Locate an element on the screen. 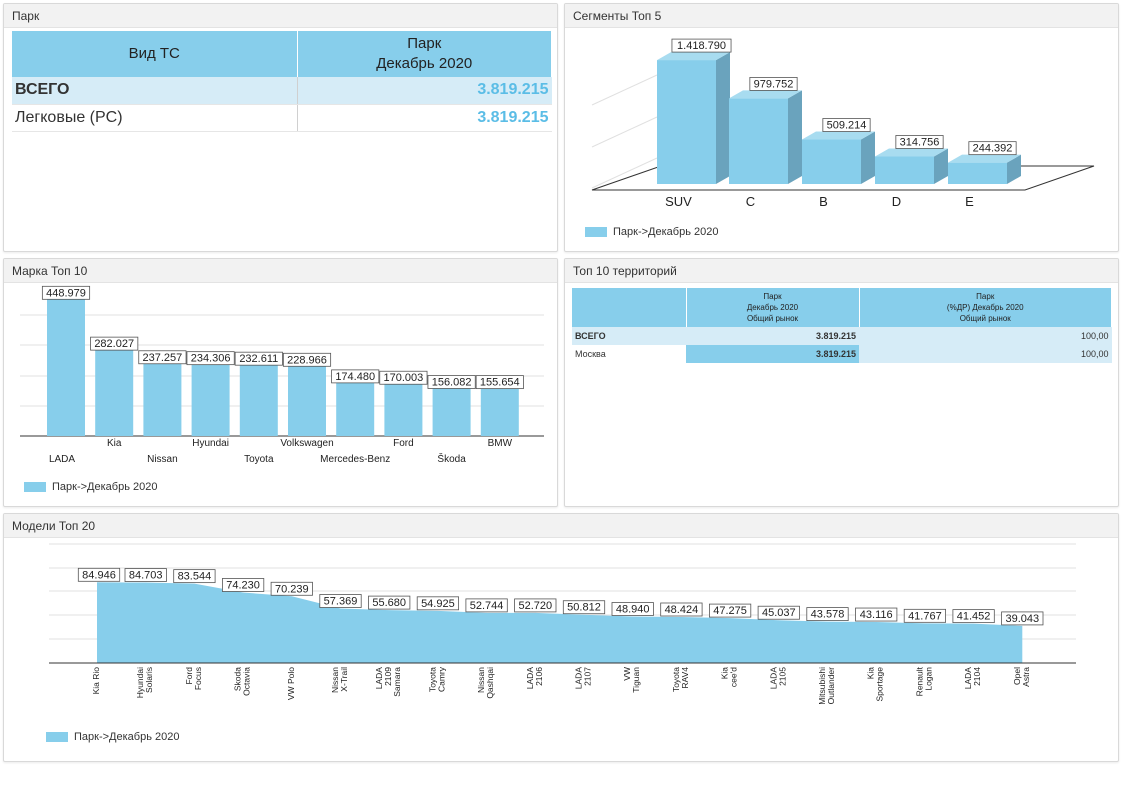 Image resolution: width=1122 pixels, height=793 pixels. x-tick-label: Logan is located at coordinates (928, 679).